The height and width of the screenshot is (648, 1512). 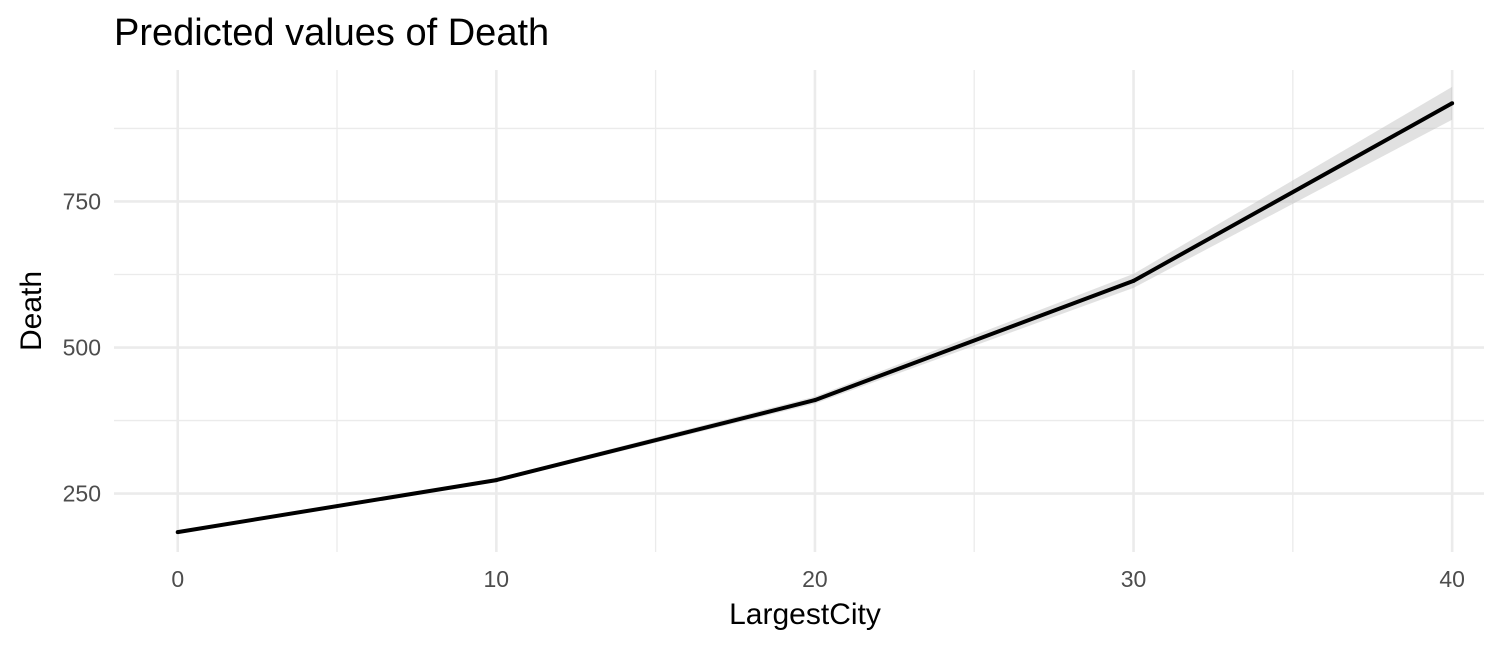 What do you see at coordinates (31, 311) in the screenshot?
I see `y-axis-title: Death` at bounding box center [31, 311].